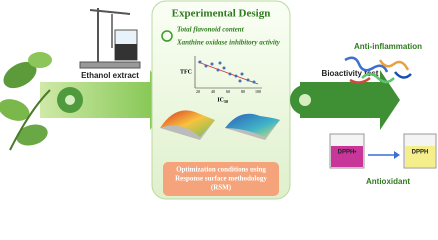  Describe the element at coordinates (388, 181) in the screenshot. I see `label: Antioxidant` at that location.